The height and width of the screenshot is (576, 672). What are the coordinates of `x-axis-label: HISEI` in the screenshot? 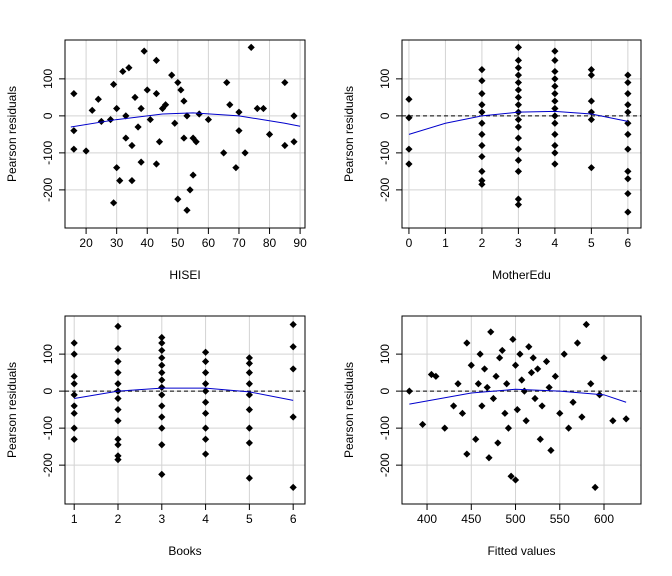 It's located at (184, 275).